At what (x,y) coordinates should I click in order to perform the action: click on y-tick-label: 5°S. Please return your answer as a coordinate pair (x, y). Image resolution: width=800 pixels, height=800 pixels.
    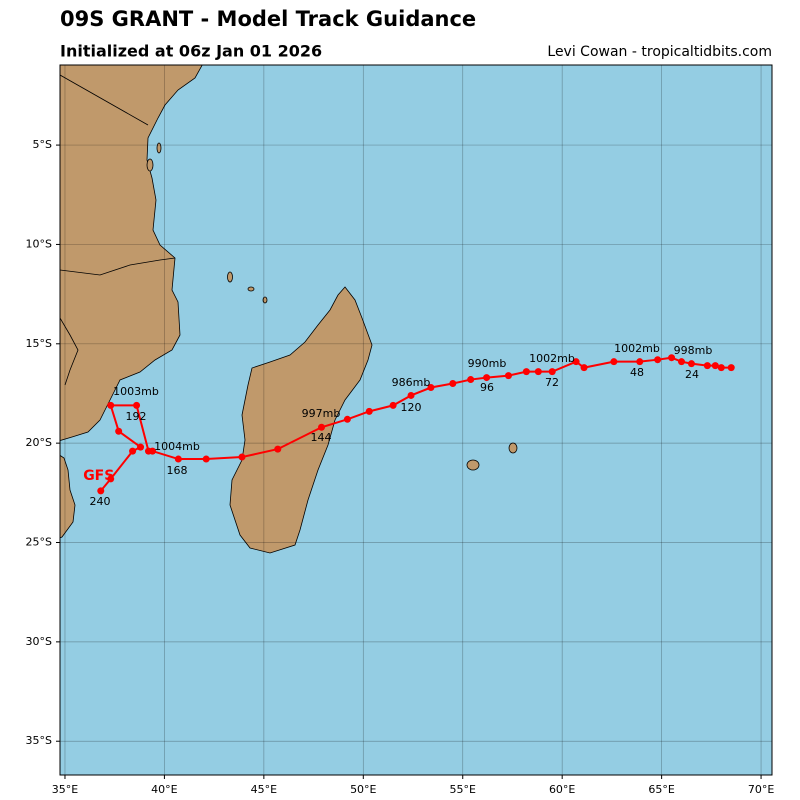
    Looking at the image, I should click on (42, 144).